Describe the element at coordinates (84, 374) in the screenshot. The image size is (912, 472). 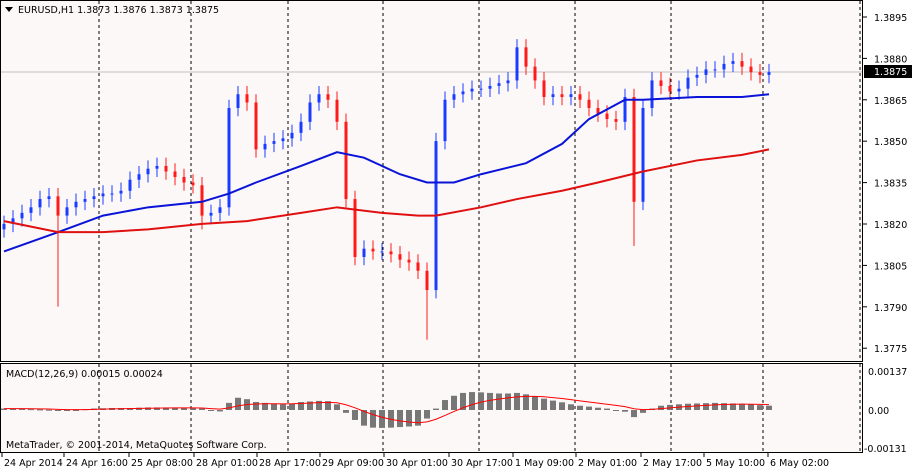
I see `macd-label: MACD(12,26,9) 0.00015 0.00024` at that location.